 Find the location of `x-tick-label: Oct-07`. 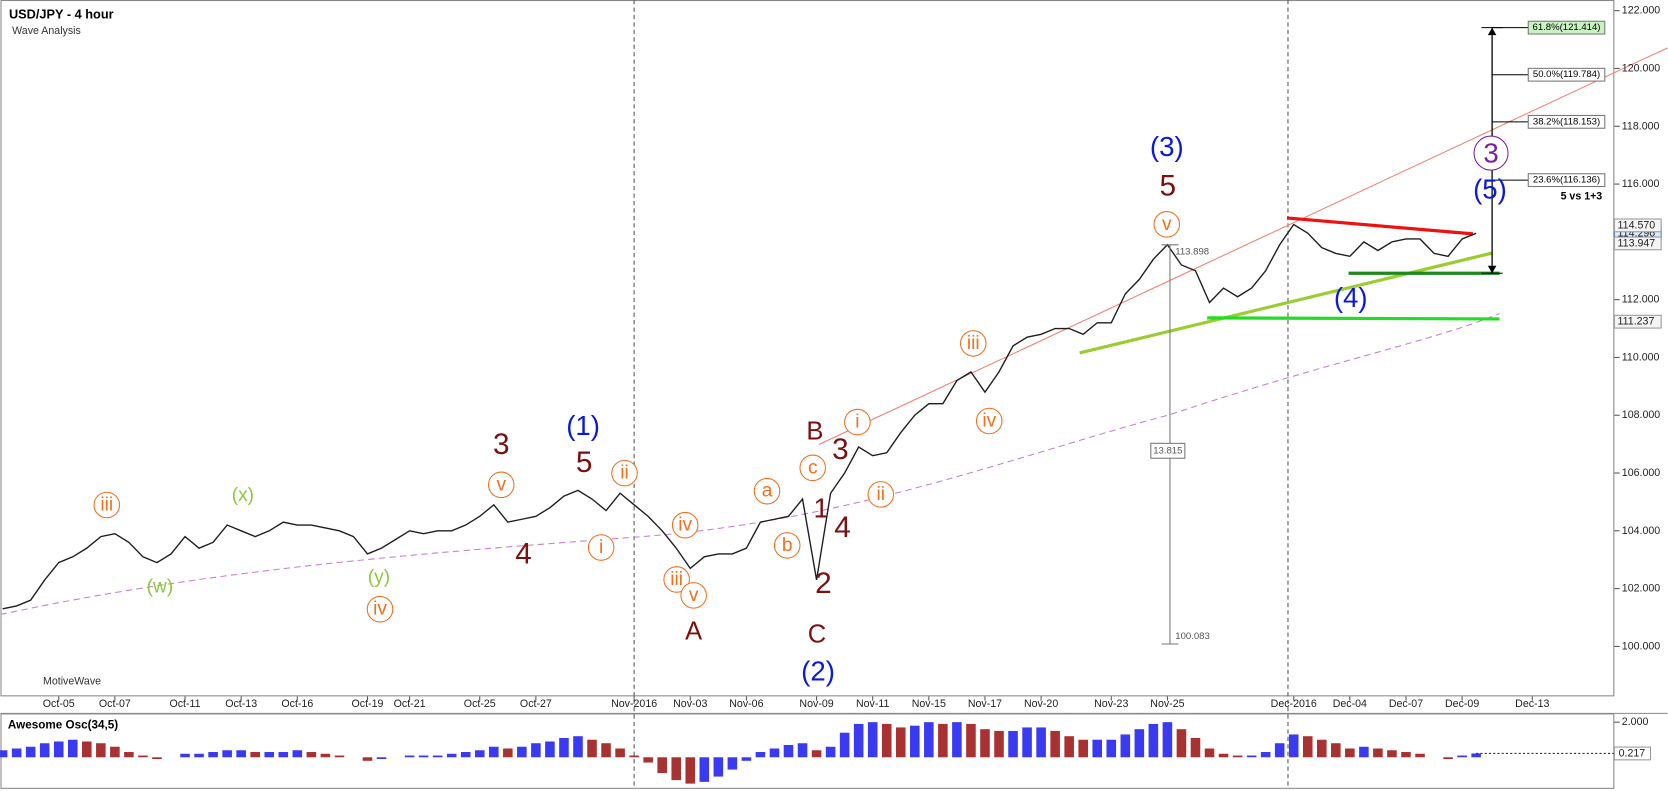

x-tick-label: Oct-07 is located at coordinates (115, 704).